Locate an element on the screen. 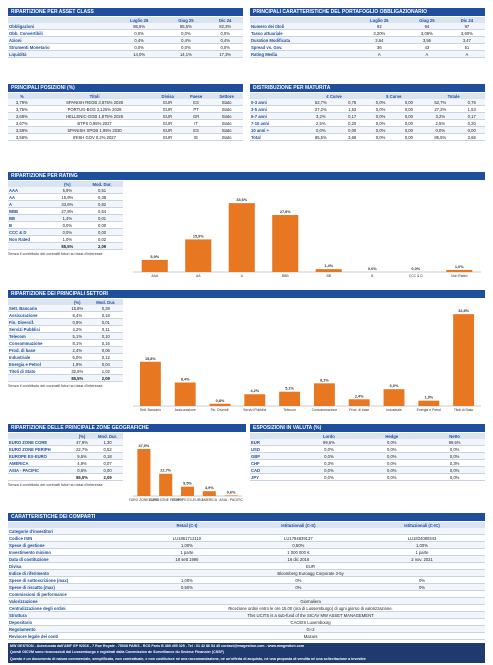  table-cell: 0,17 is located at coordinates (352, 116).